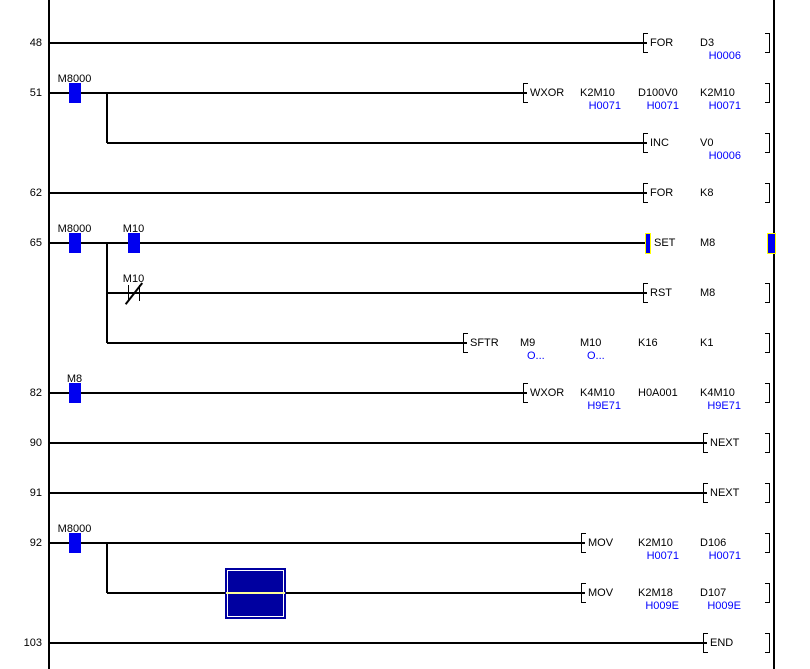  What do you see at coordinates (707, 143) in the screenshot?
I see `instruction-operand: V0` at bounding box center [707, 143].